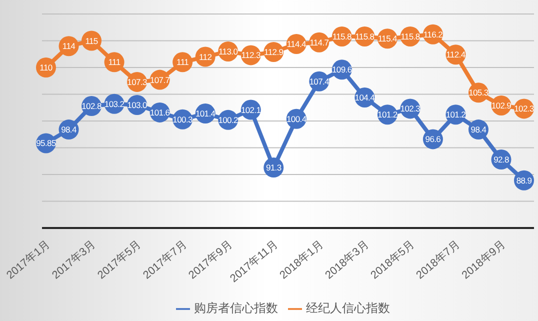 Image resolution: width=538 pixels, height=321 pixels. Describe the element at coordinates (69, 46) in the screenshot. I see `data-label: 114` at that location.